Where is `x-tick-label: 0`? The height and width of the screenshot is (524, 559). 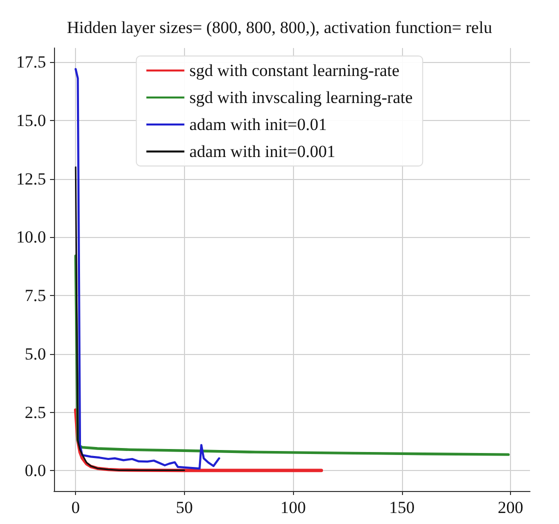 x-tick-label: 0 is located at coordinates (75, 507).